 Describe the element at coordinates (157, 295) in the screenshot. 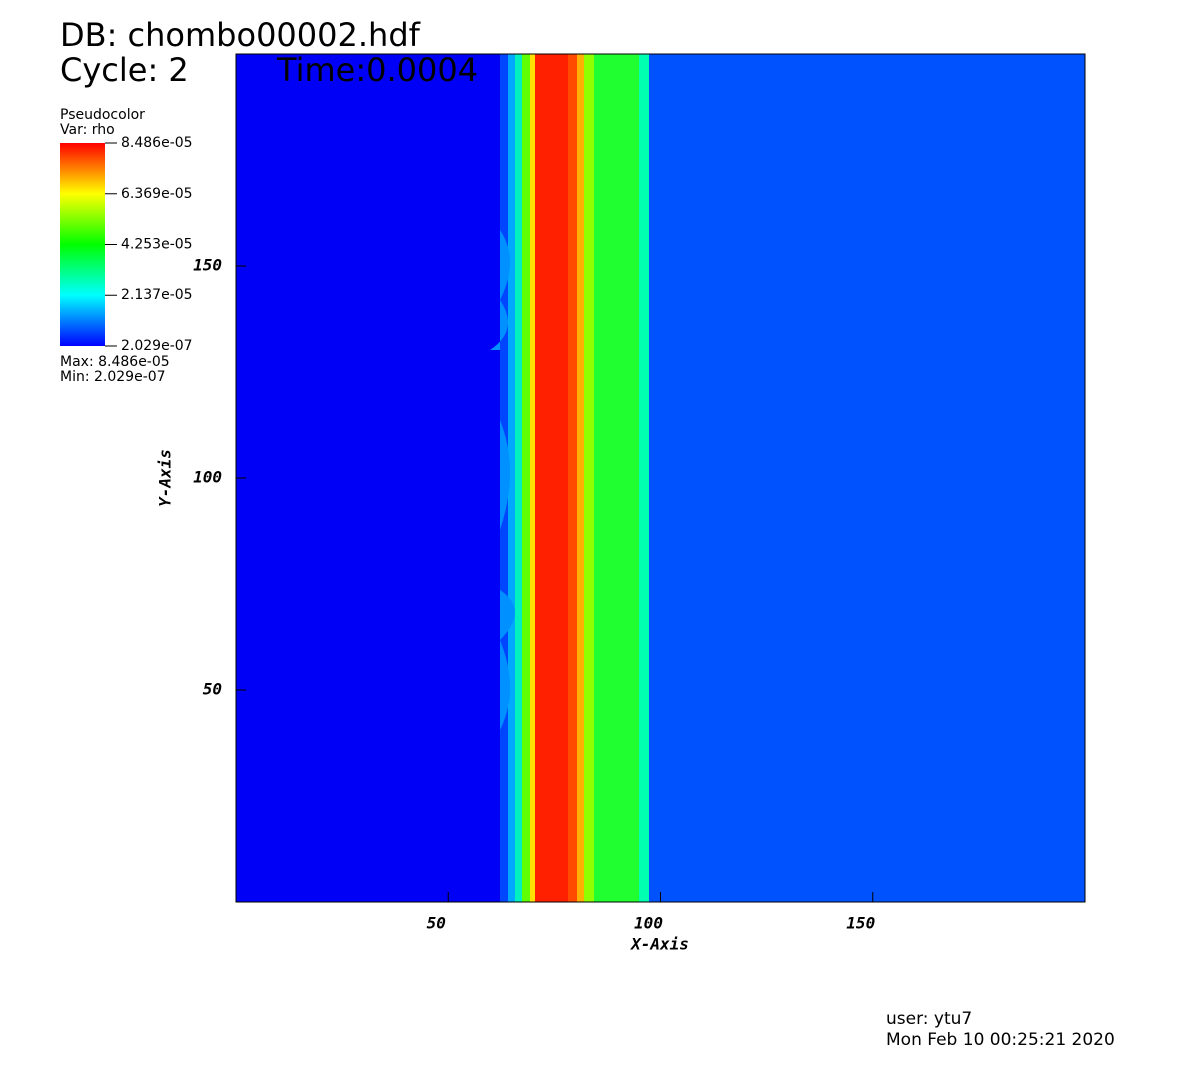

I see `colorbar-tick-label: 2.137e-05` at that location.